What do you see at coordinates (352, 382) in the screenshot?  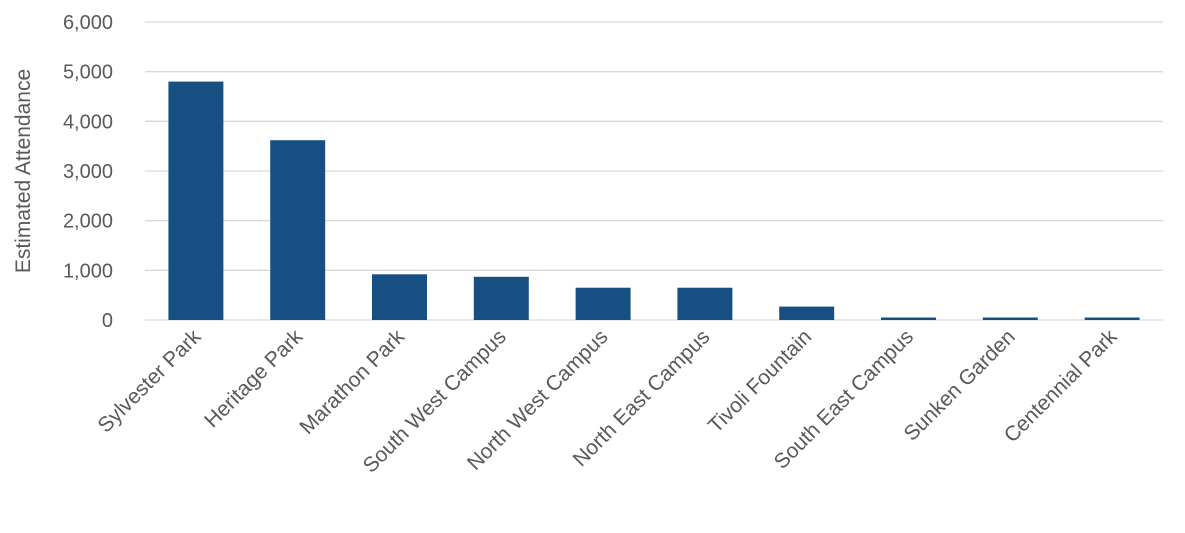 I see `x-category-label: Marathon Park` at bounding box center [352, 382].